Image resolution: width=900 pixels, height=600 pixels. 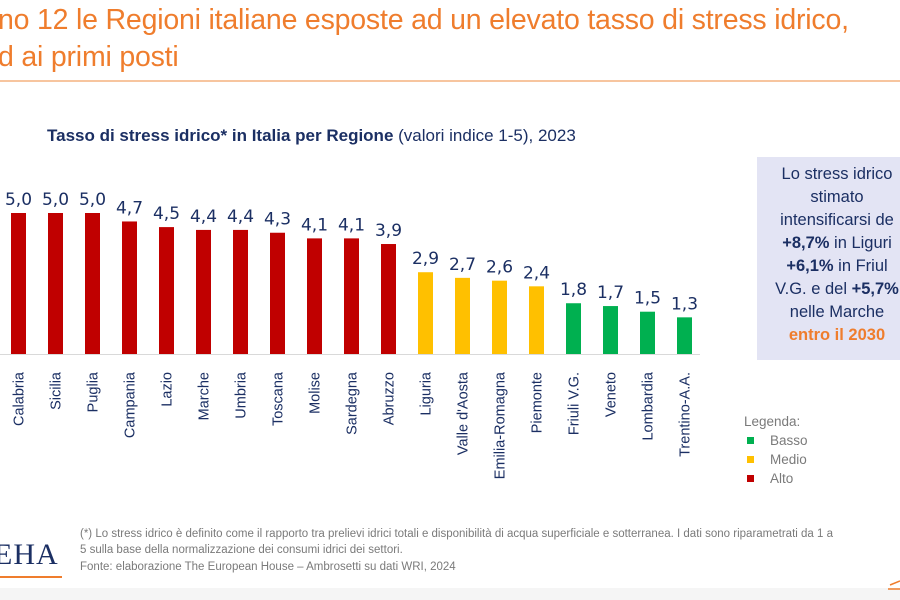 What do you see at coordinates (425, 259) in the screenshot?
I see `data-label: 2,9` at bounding box center [425, 259].